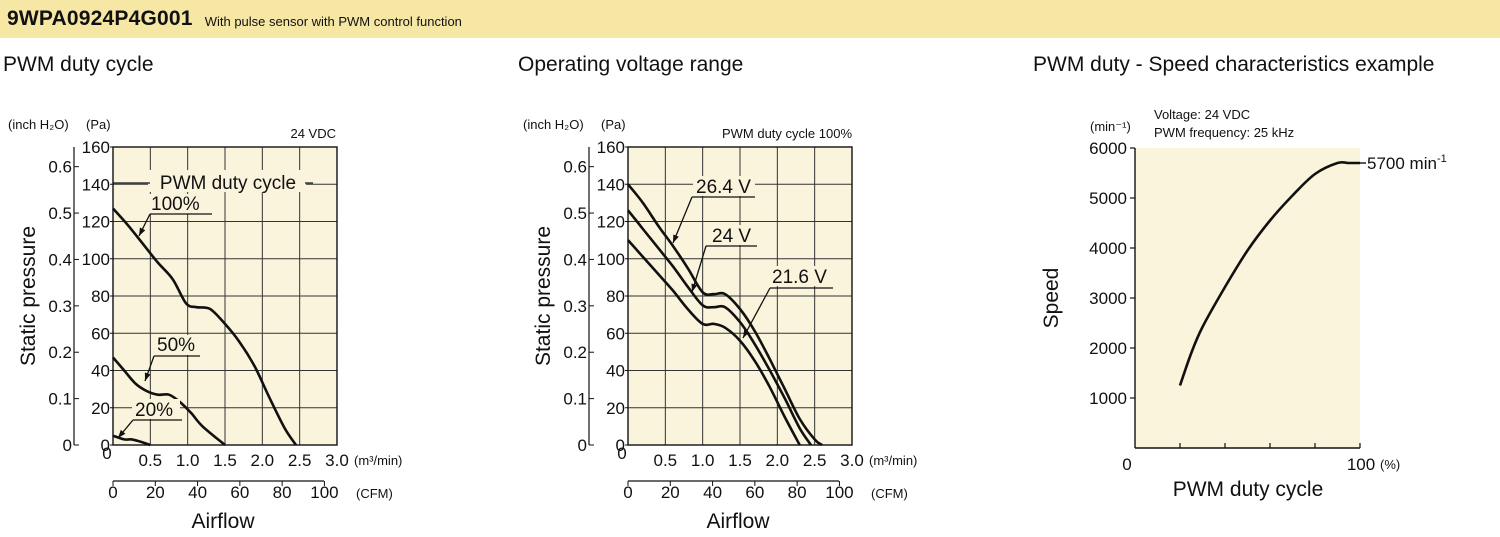 Image resolution: width=1500 pixels, height=537 pixels. What do you see at coordinates (611, 222) in the screenshot?
I see `chart2-ytick-pa-label: 120` at bounding box center [611, 222].